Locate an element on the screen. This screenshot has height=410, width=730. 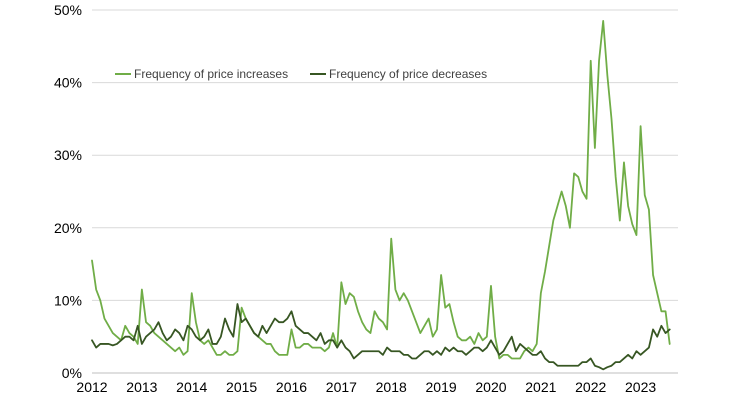
y-tick-label: 20% is located at coordinates (68, 228).